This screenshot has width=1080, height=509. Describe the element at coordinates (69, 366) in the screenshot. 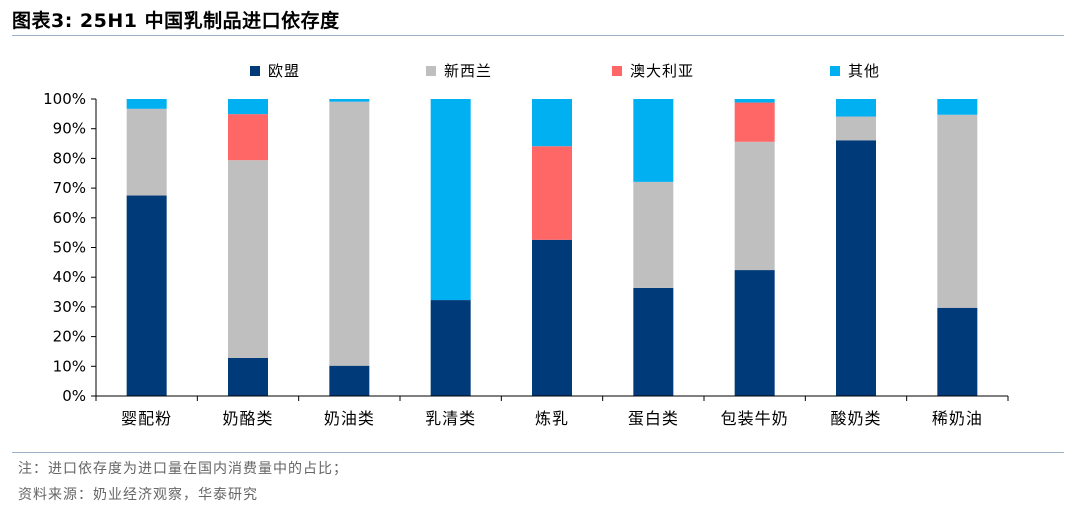

I see `y-tick-label: 10%` at that location.